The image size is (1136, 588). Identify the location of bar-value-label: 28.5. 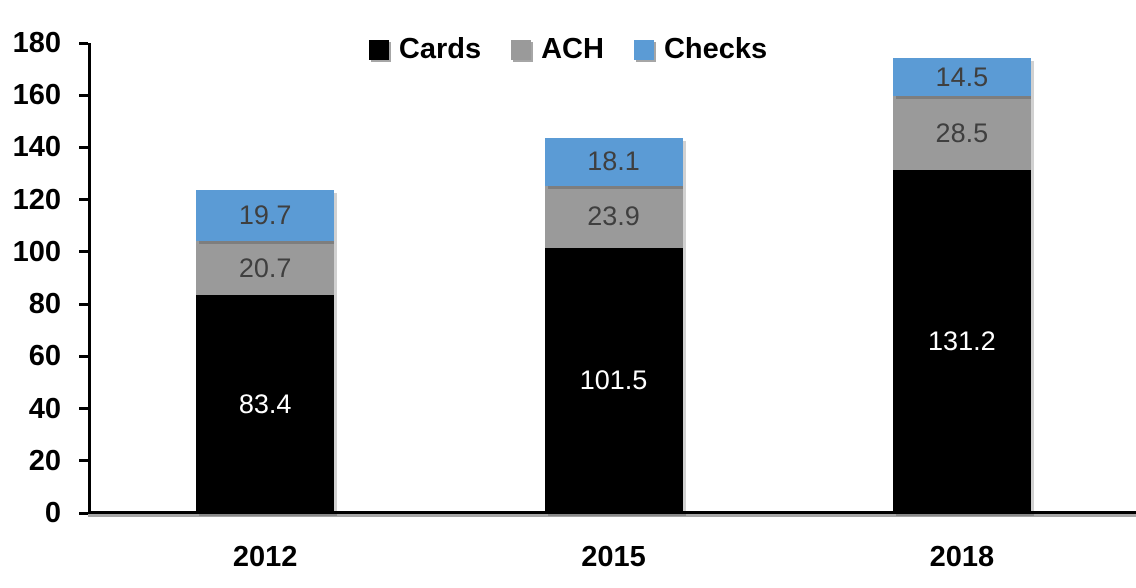
(962, 132).